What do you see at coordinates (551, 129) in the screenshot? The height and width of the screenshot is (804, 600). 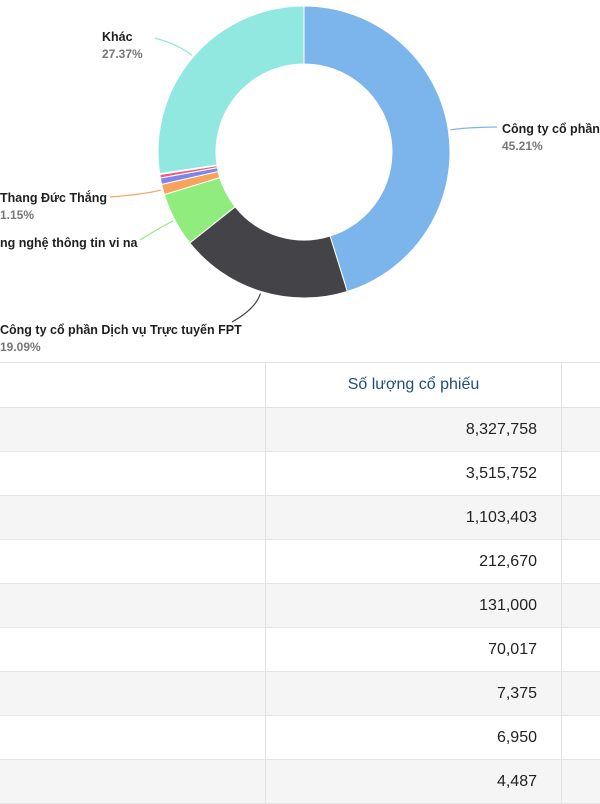 I see `label-cong-ty-co-phan-name: Công ty cổ phần` at bounding box center [551, 129].